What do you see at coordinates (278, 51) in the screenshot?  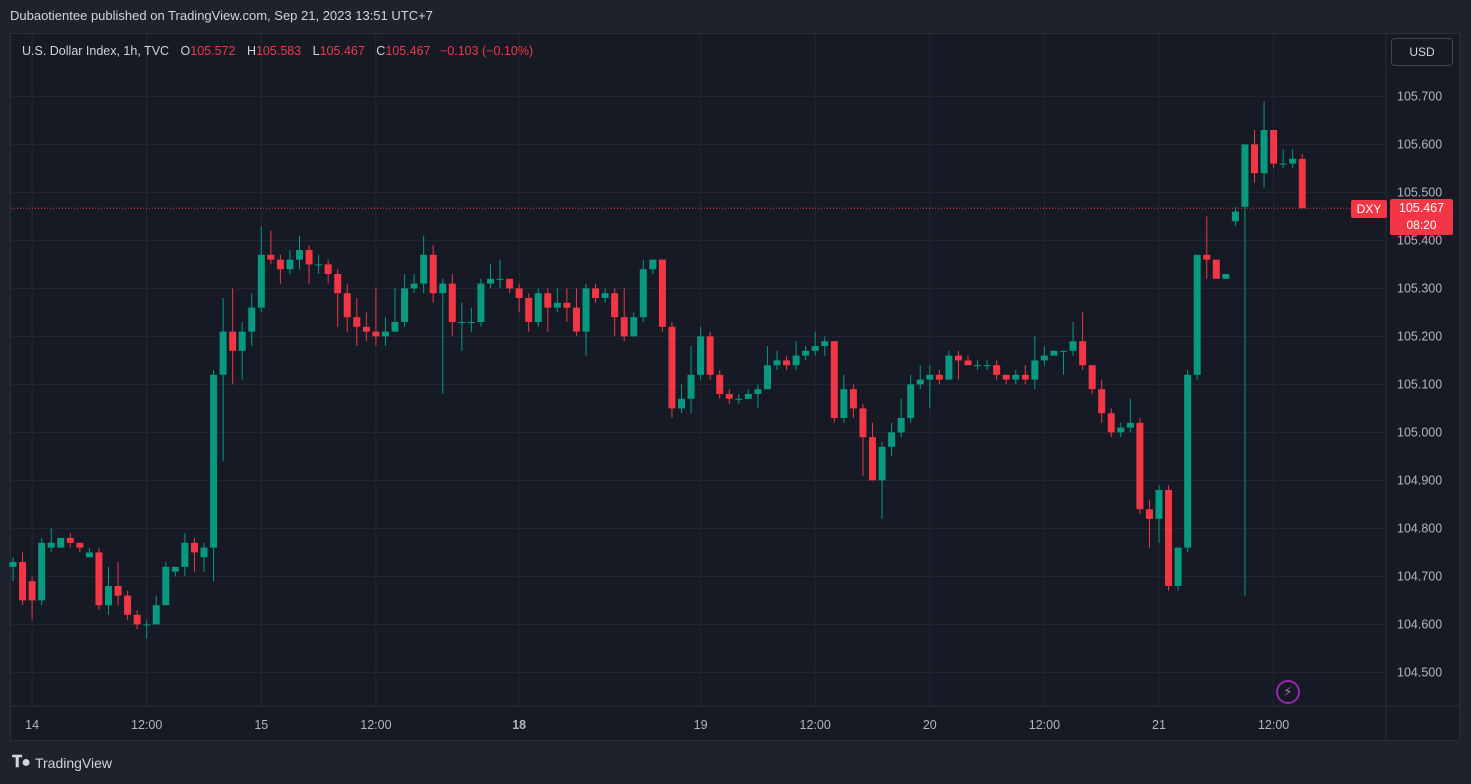 I see `high-value: 105.583` at bounding box center [278, 51].